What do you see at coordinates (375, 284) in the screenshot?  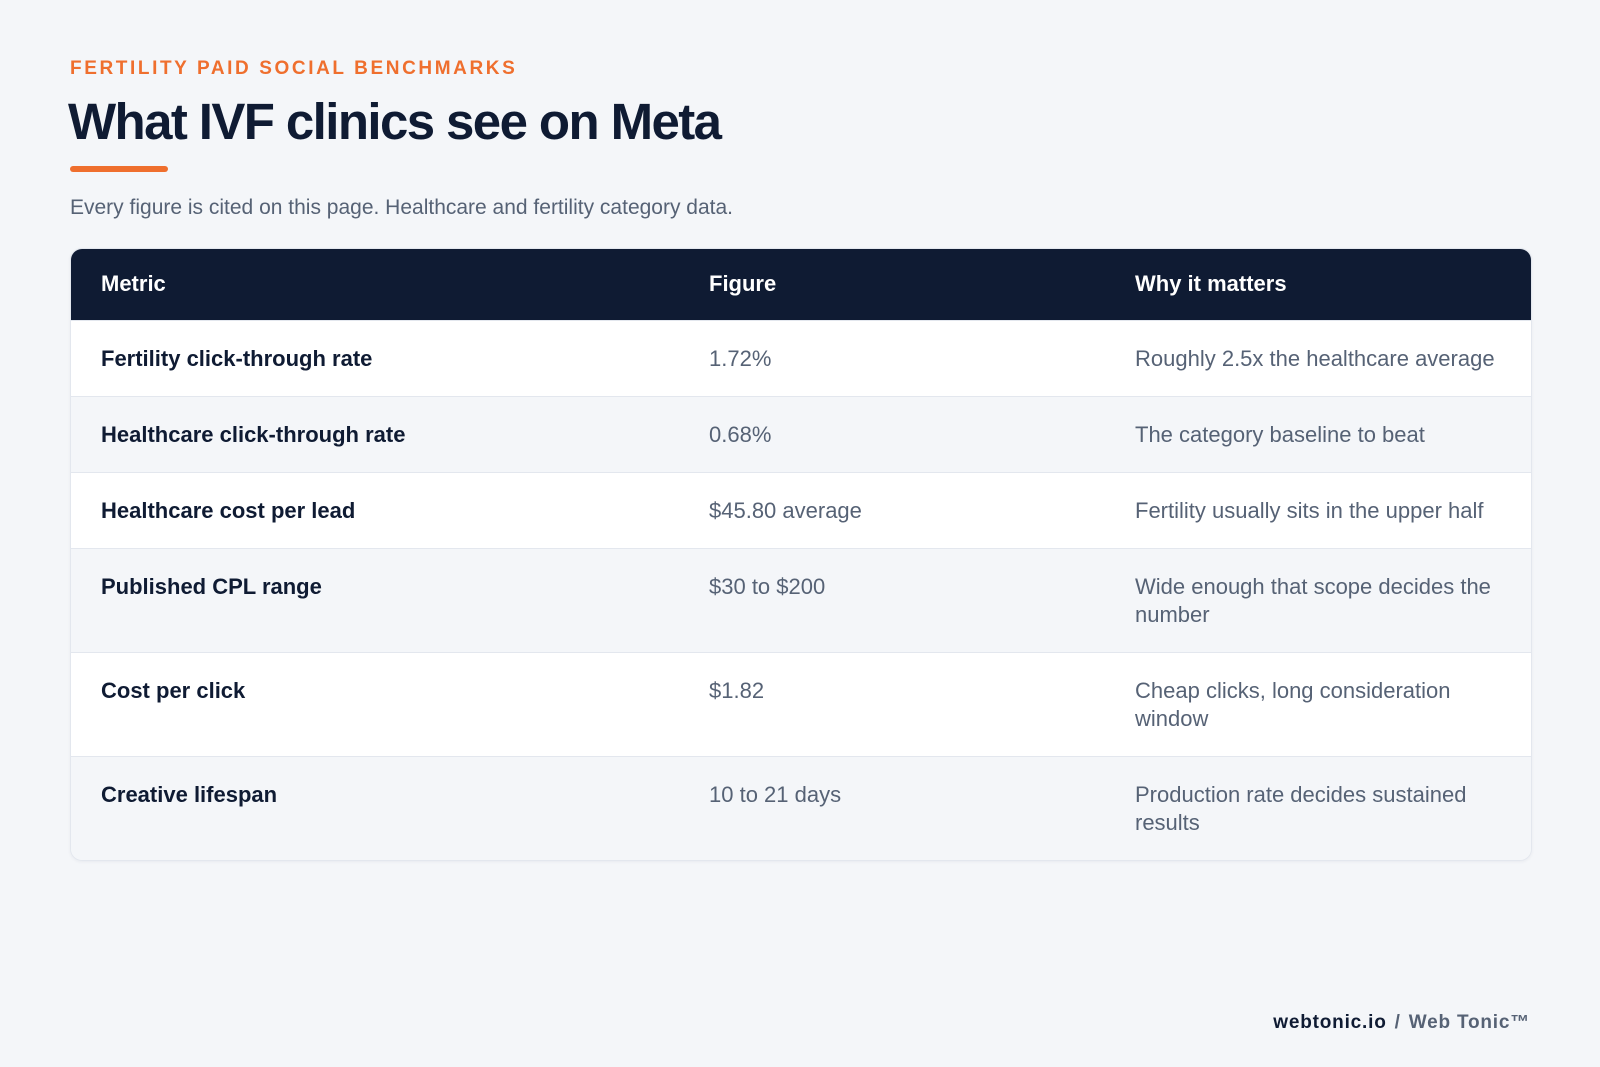 I see `column-header: Metric` at bounding box center [375, 284].